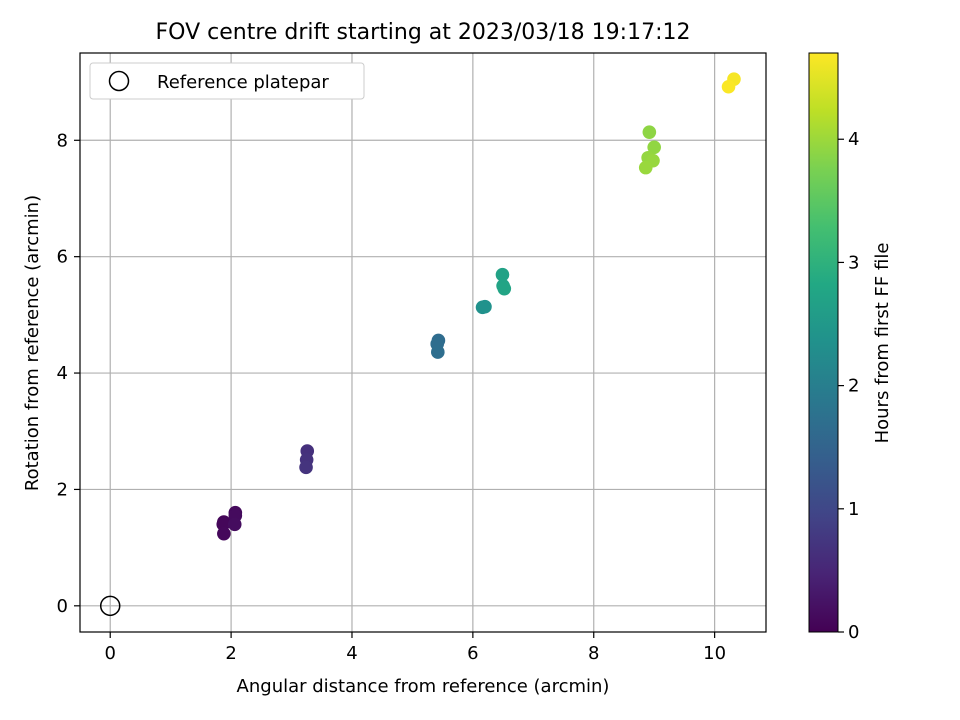 This screenshot has width=960, height=720. Describe the element at coordinates (853, 386) in the screenshot. I see `colorbar-tick-label: 2` at that location.